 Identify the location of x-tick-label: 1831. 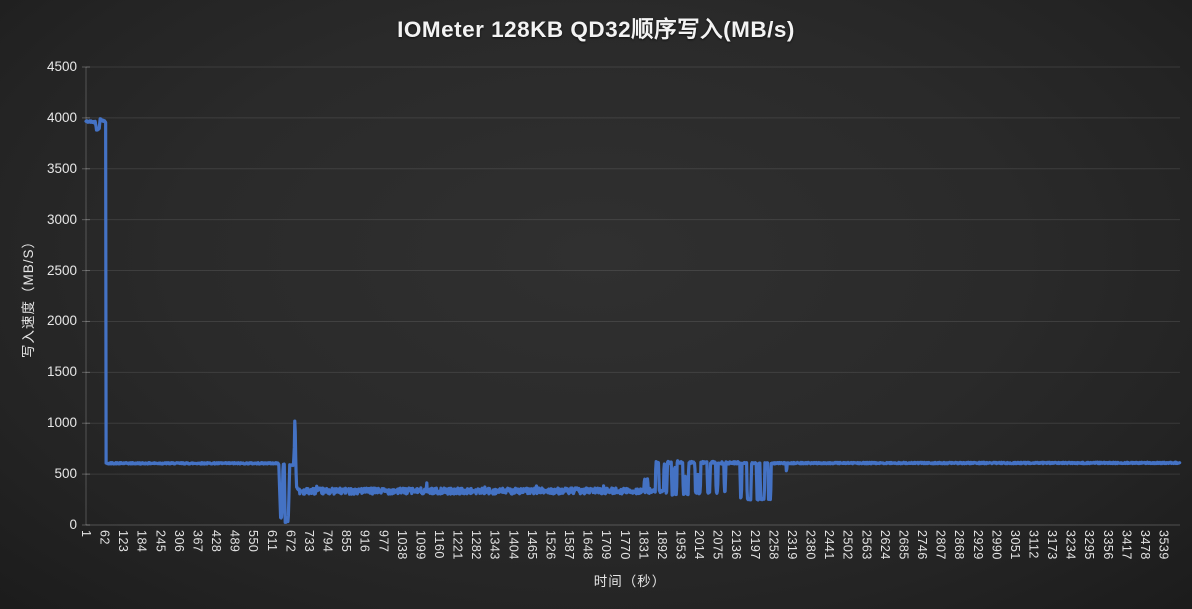
(643, 545).